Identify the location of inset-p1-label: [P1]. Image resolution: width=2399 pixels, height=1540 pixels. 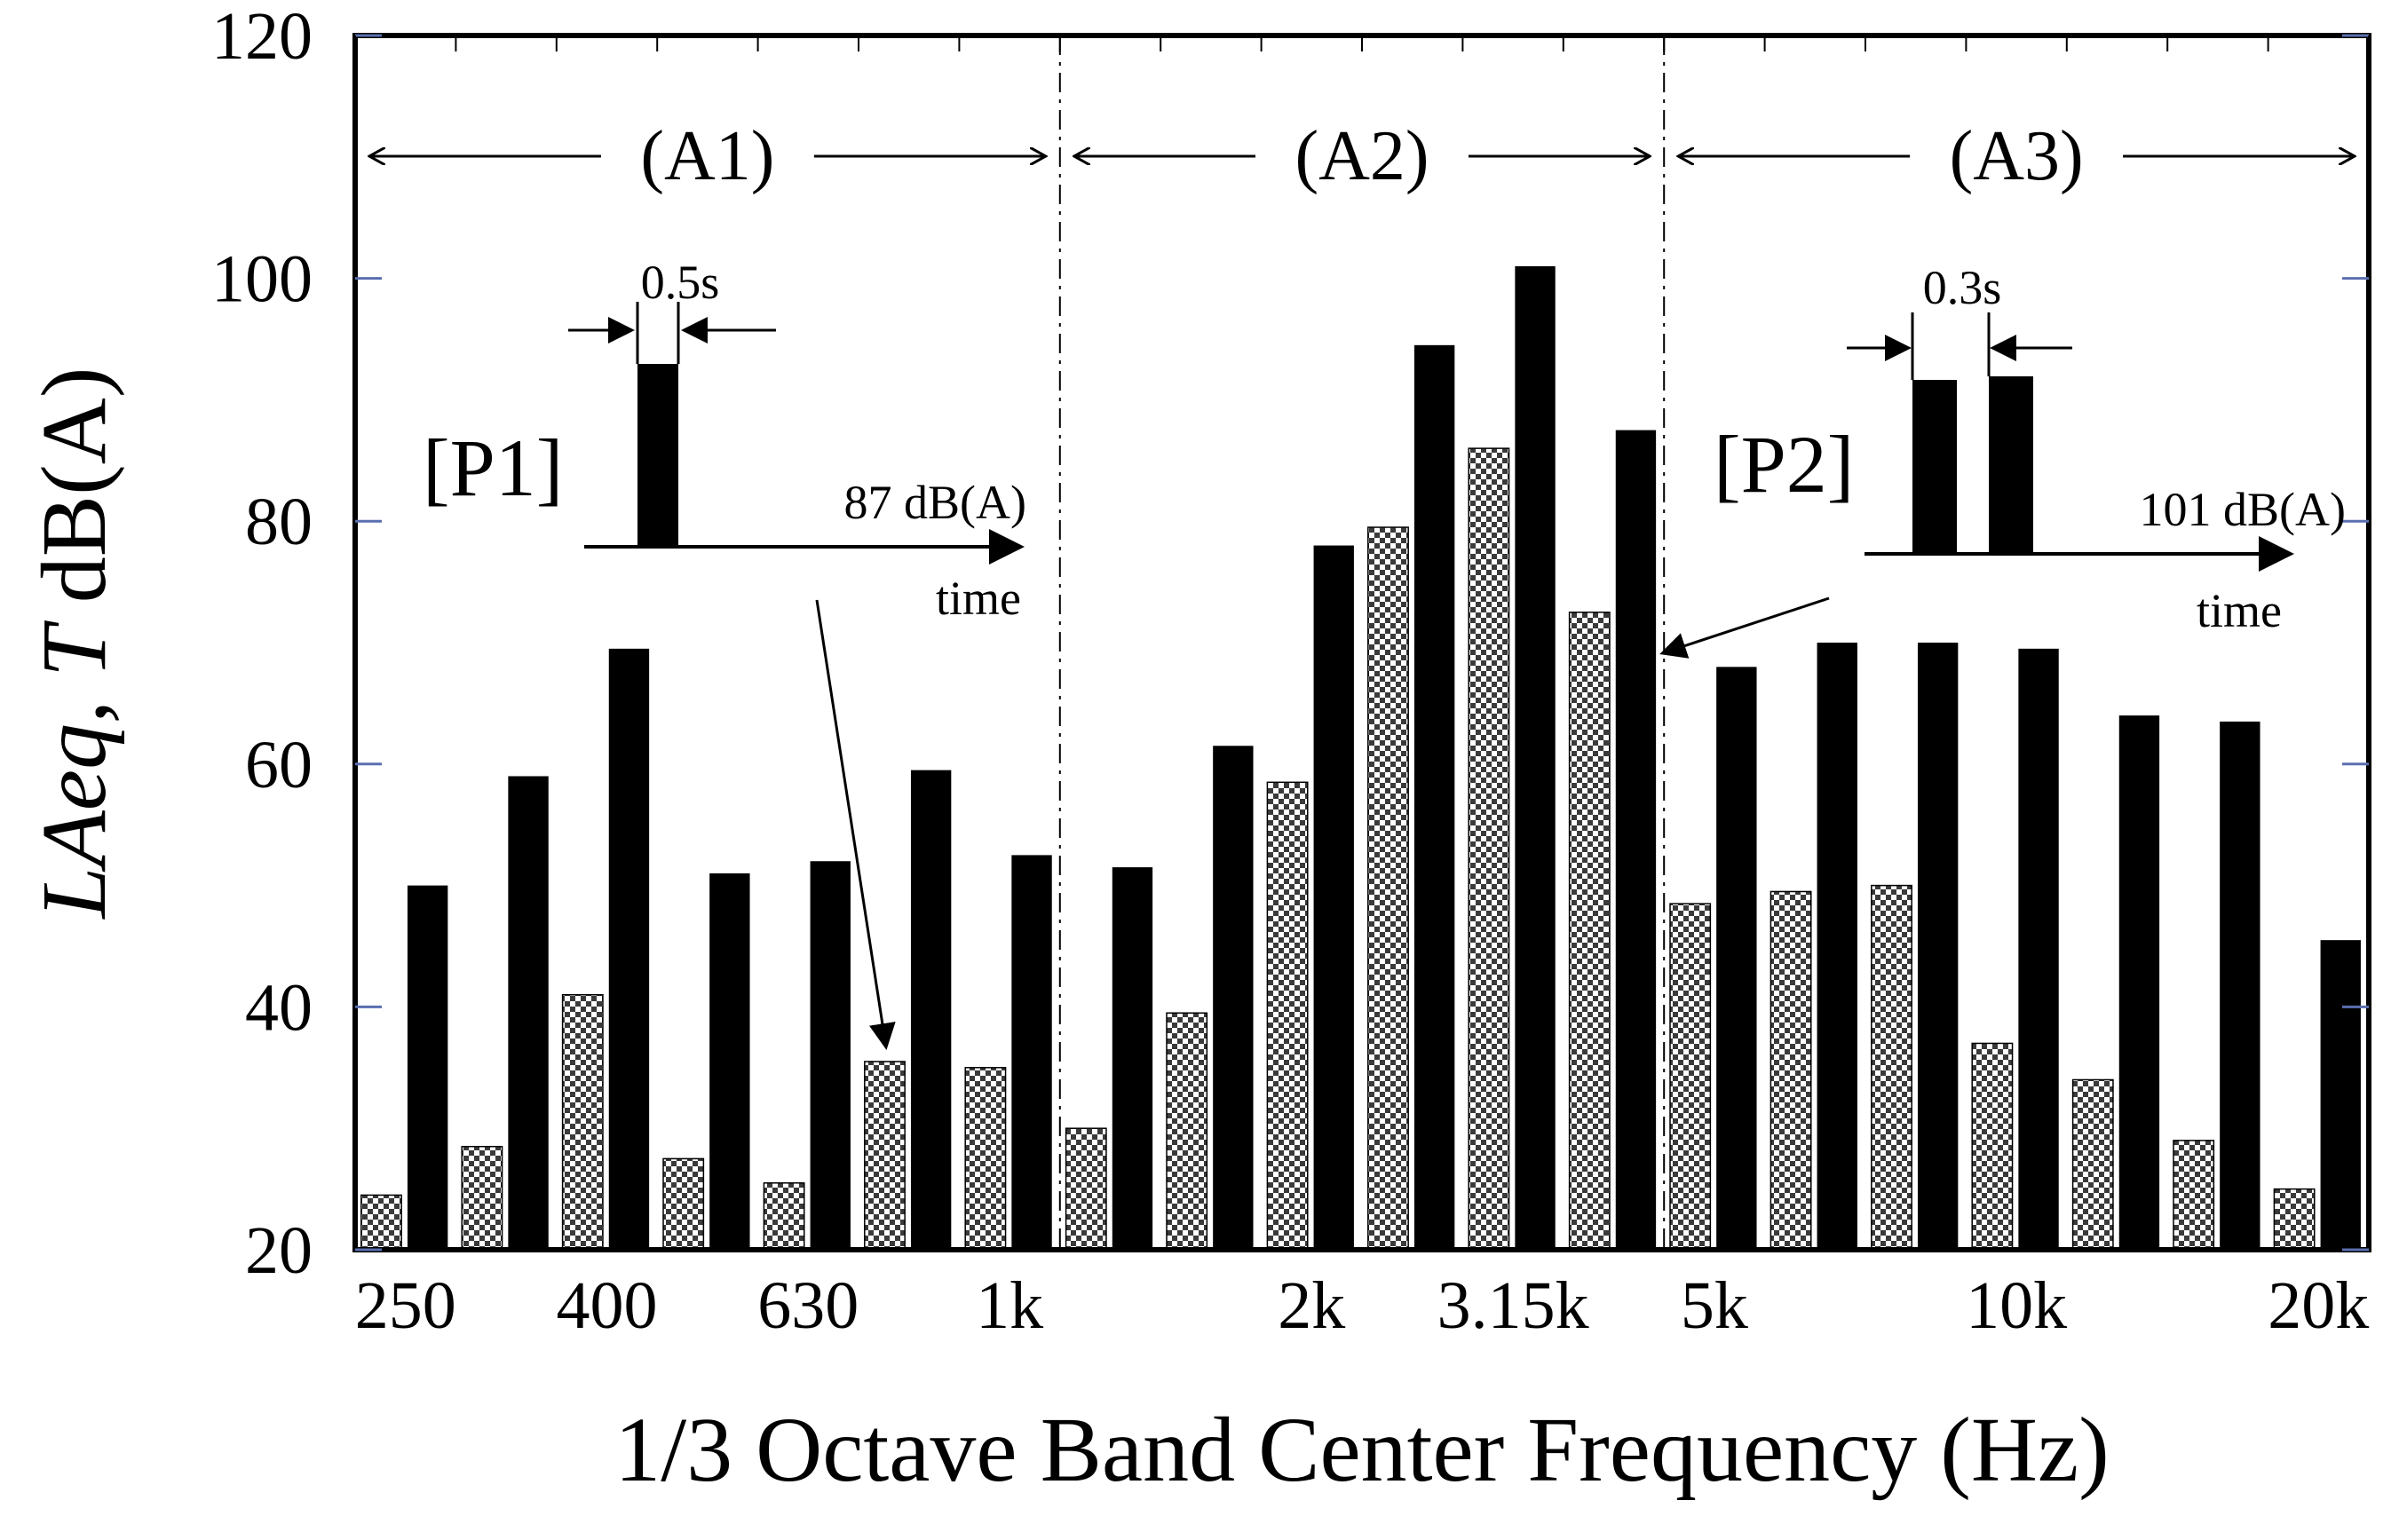
(493, 468).